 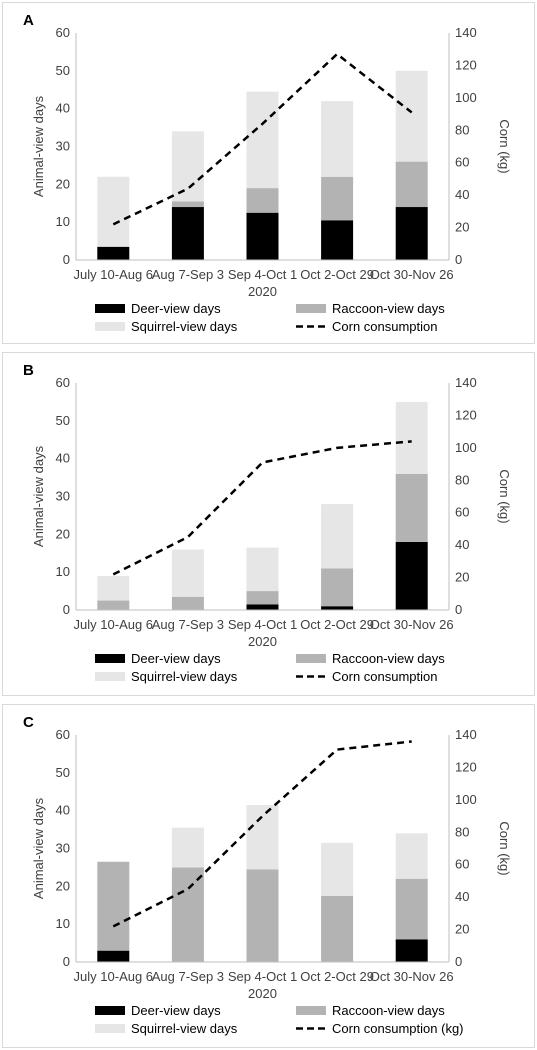 I want to click on panel-label: A, so click(x=28, y=20).